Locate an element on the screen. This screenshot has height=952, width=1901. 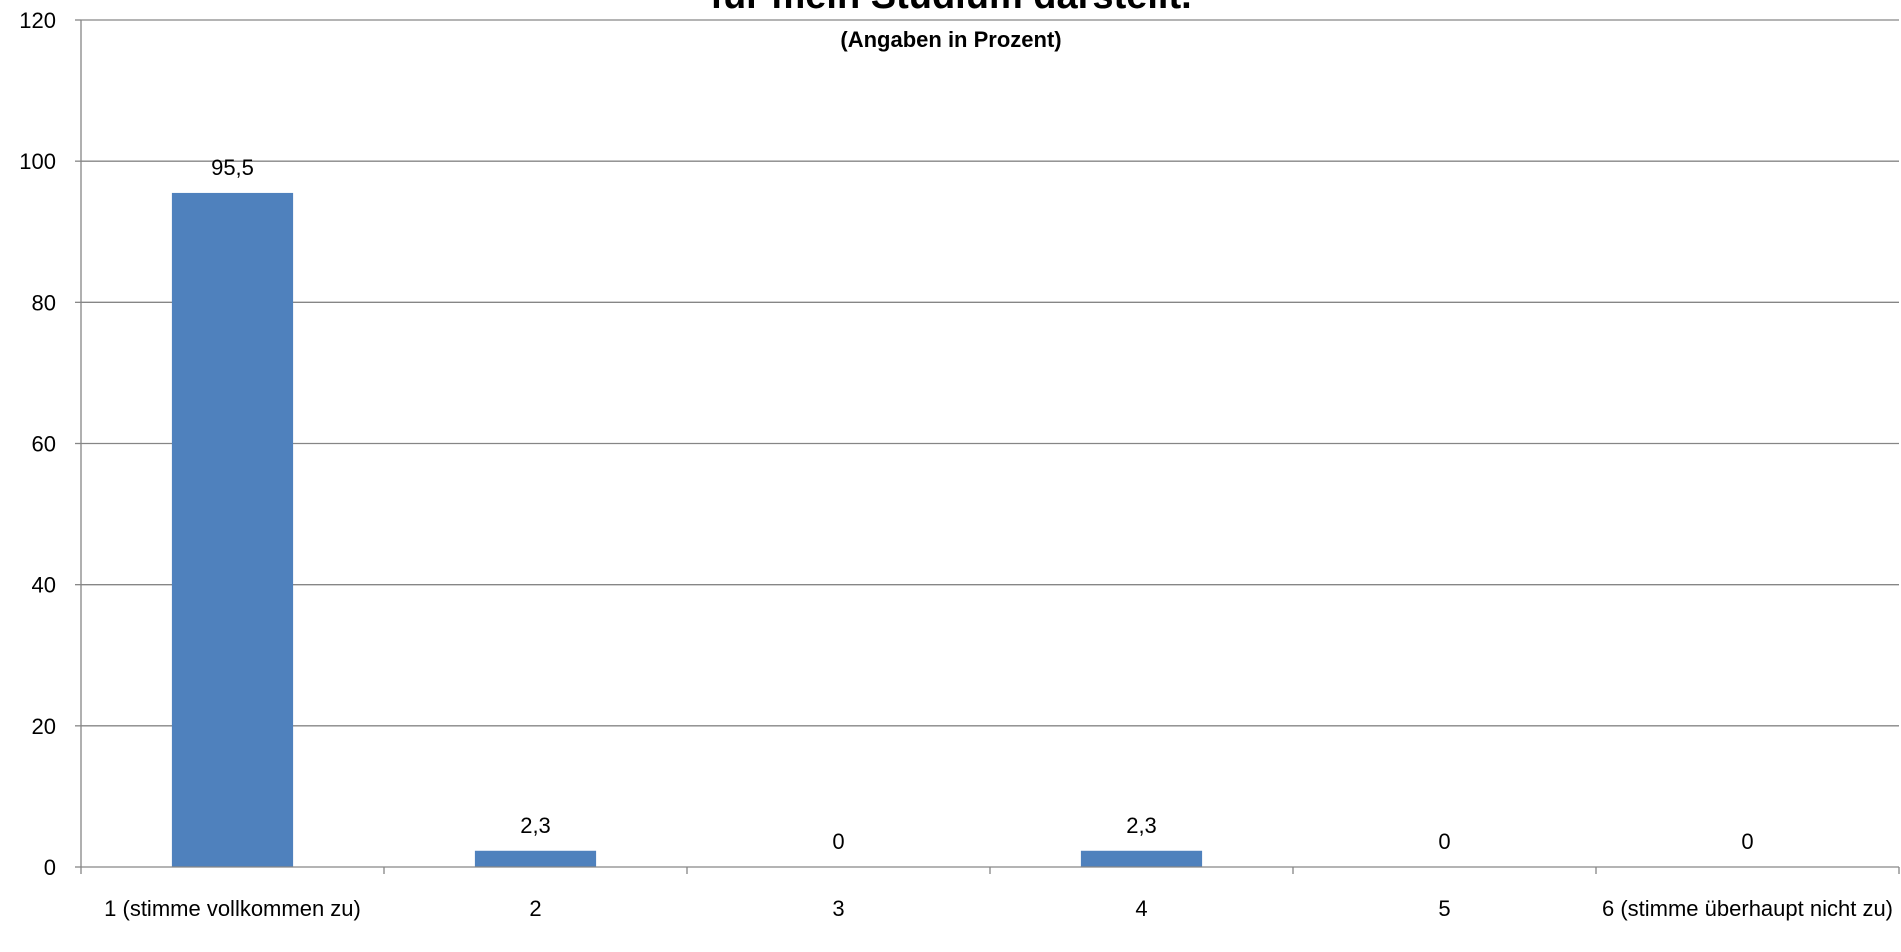
chart-subtitle: (Angaben in Prozent) is located at coordinates (950, 39).